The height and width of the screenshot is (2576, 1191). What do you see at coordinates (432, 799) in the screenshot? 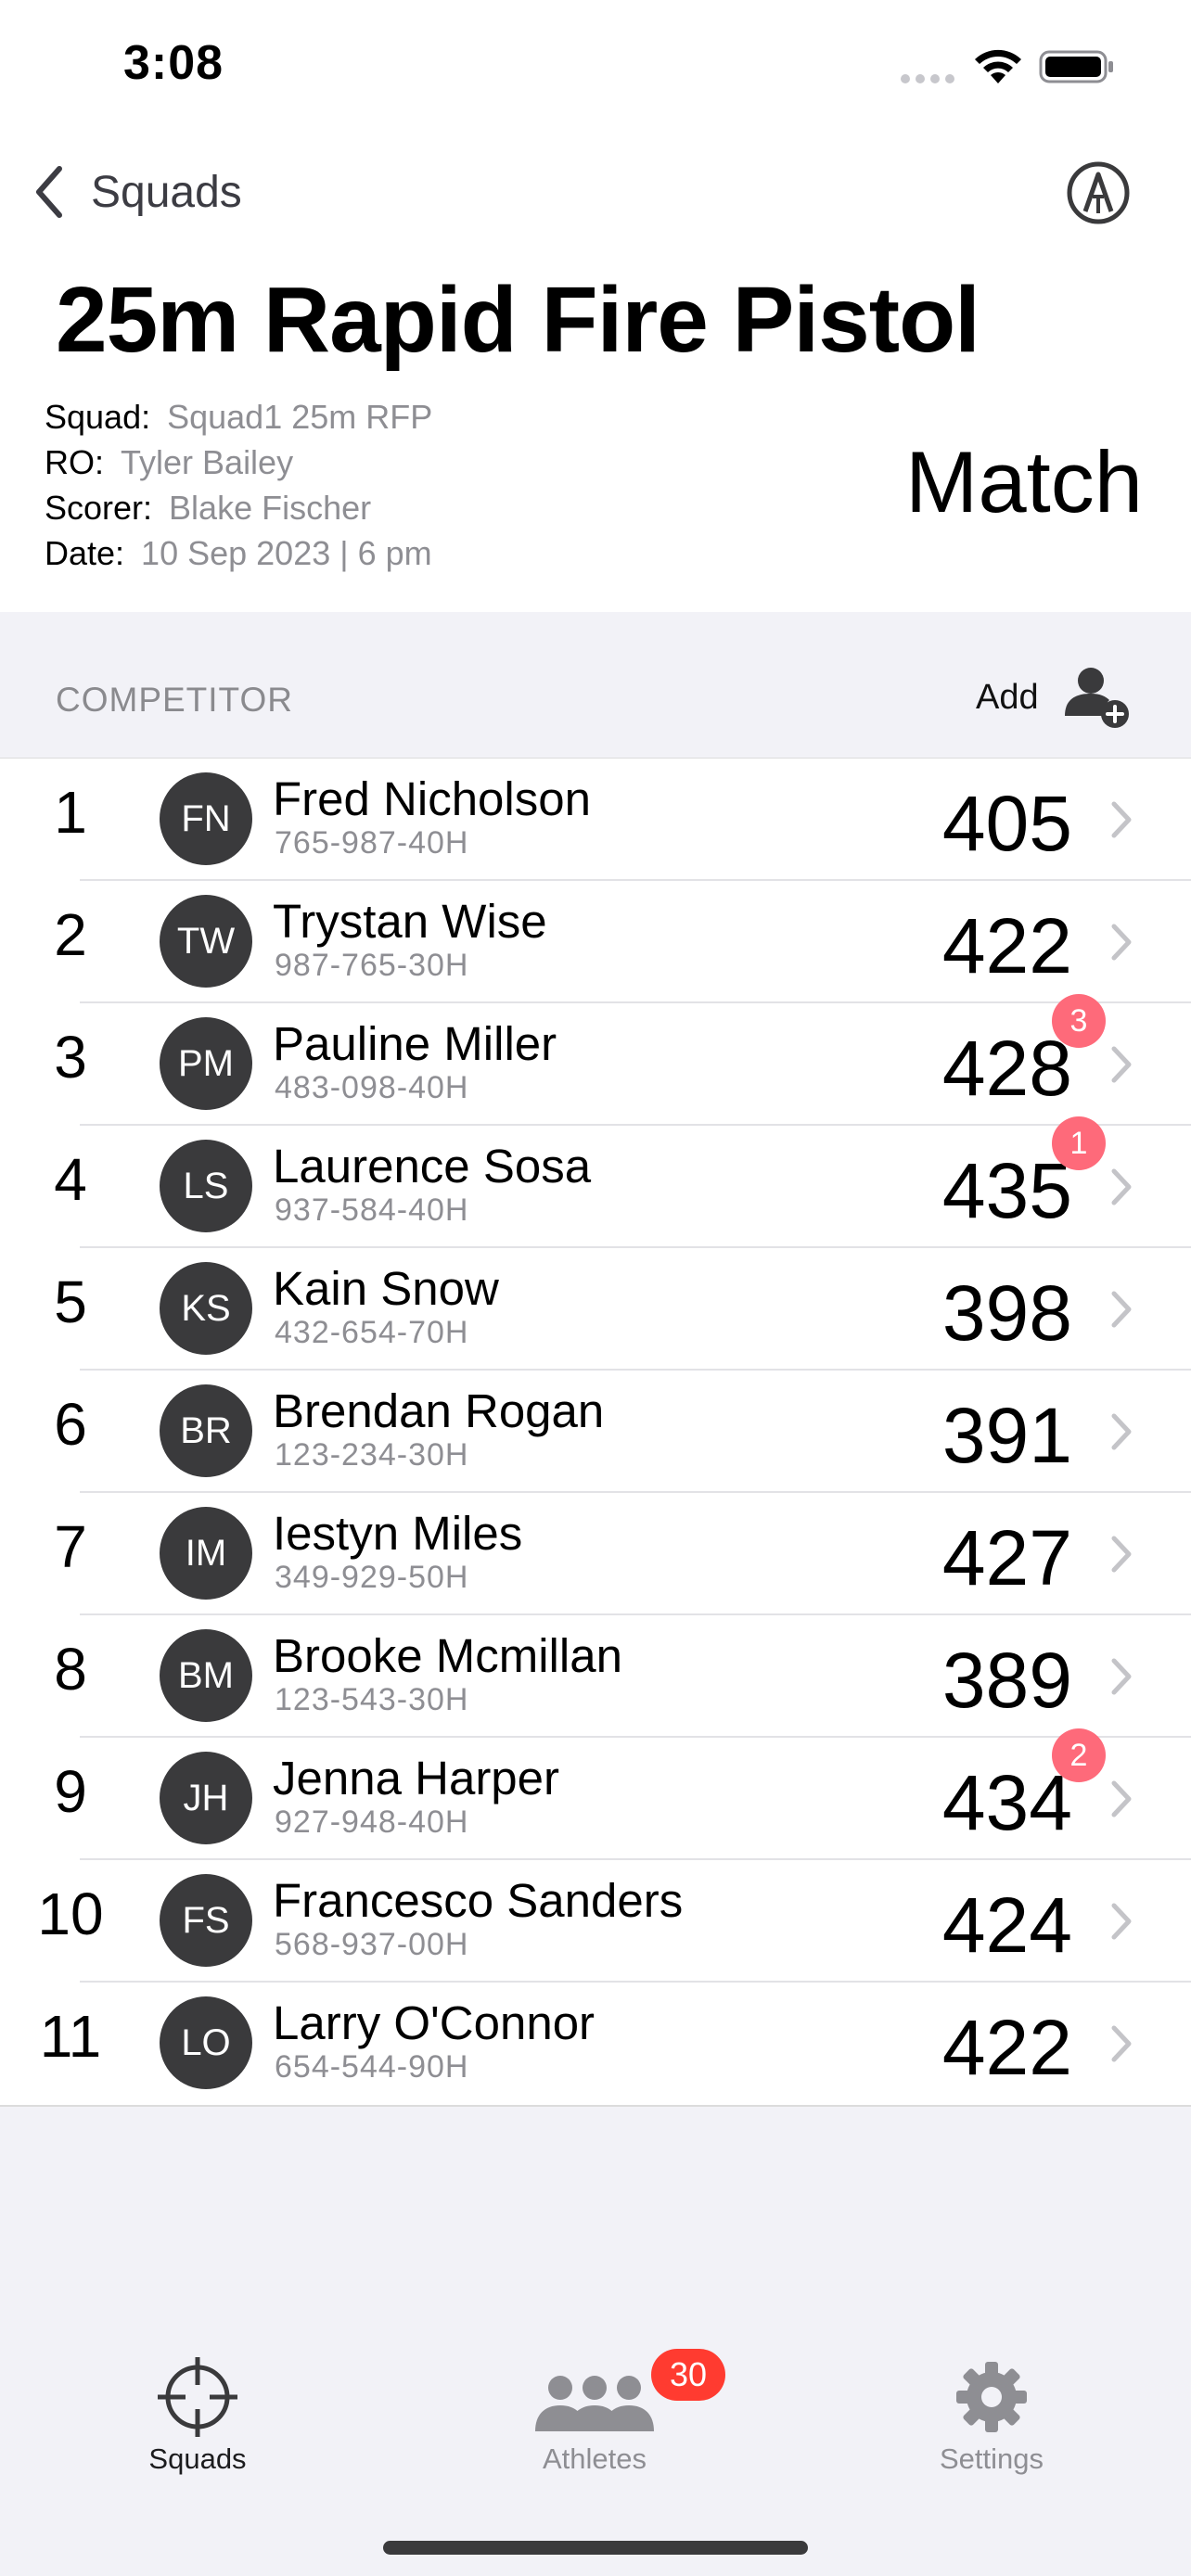
I see `competitor-name: Fred Nicholson` at bounding box center [432, 799].